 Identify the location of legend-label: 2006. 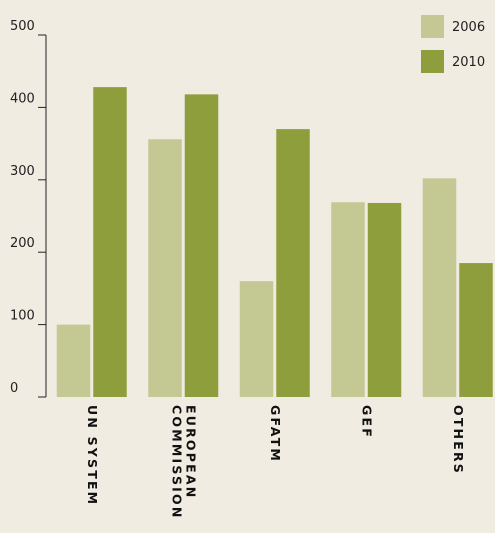
(468, 27).